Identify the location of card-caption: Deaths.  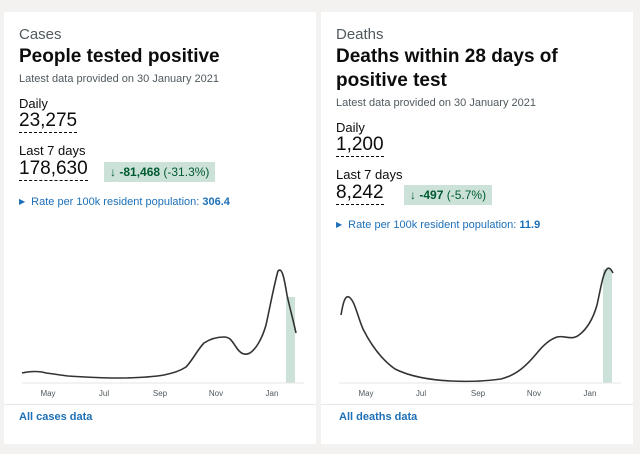
(360, 34).